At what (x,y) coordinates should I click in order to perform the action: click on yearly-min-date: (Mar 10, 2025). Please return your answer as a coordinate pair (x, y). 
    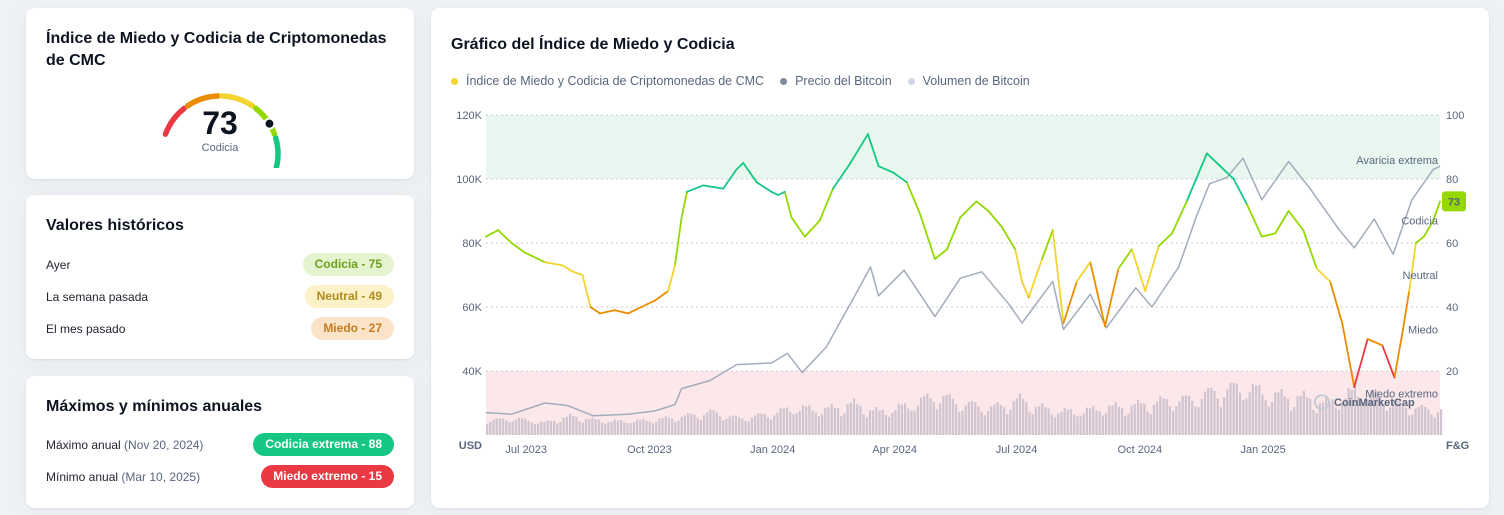
    Looking at the image, I should click on (161, 477).